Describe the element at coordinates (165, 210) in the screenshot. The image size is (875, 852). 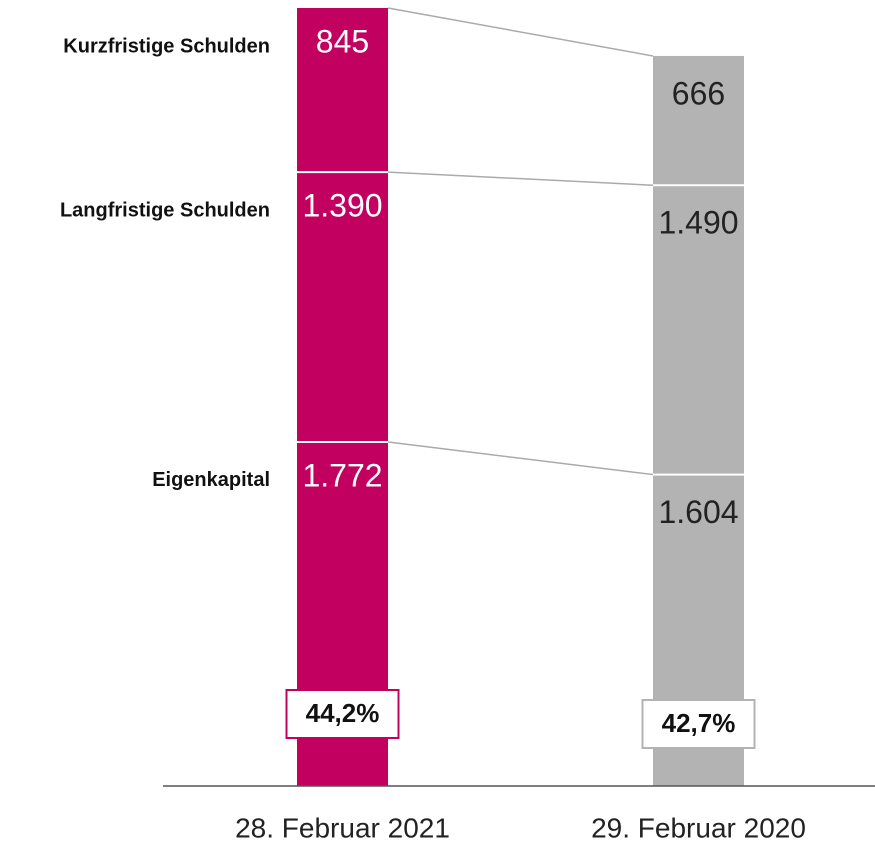
I see `series-label: Langfristige Schulden` at that location.